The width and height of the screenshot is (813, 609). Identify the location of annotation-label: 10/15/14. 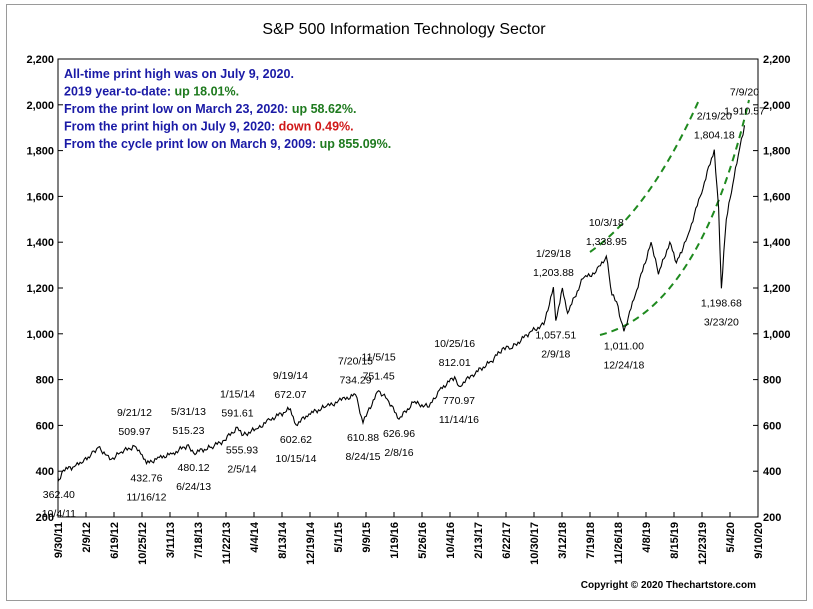
(296, 459).